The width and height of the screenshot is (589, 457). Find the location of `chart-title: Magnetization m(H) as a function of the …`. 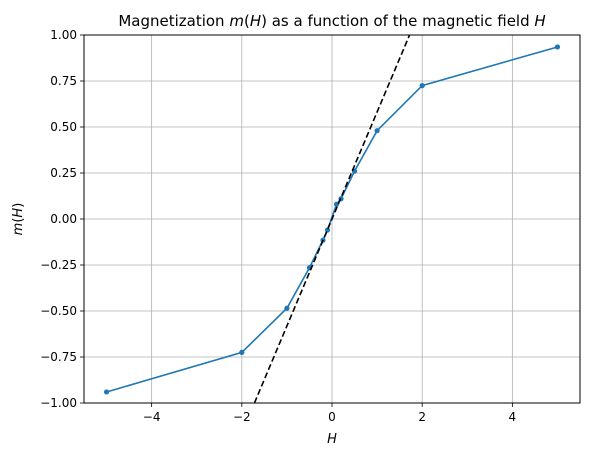

chart-title: Magnetization m(H) as a function of the … is located at coordinates (331, 21).